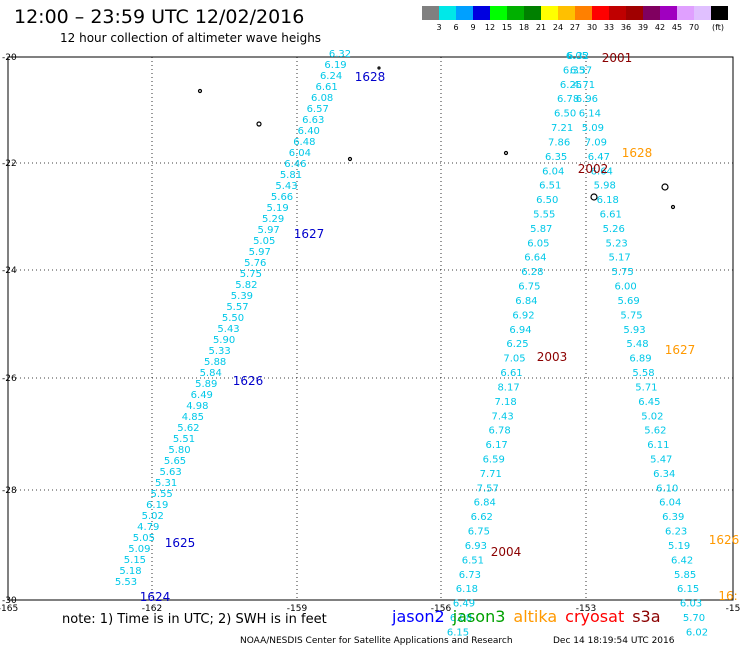 The height and width of the screenshot is (650, 740). Describe the element at coordinates (559, 142) in the screenshot. I see `wave-height-value: 7.86` at that location.